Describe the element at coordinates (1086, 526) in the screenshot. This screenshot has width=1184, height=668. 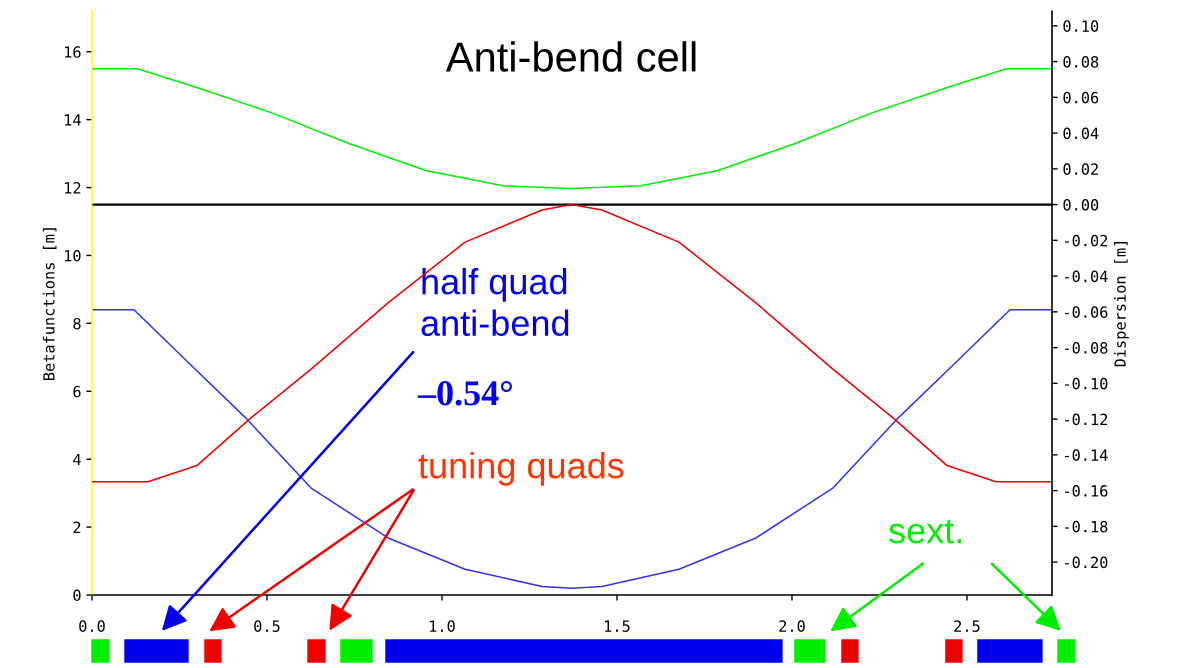
I see `y2-tick-label: -0.18` at that location.